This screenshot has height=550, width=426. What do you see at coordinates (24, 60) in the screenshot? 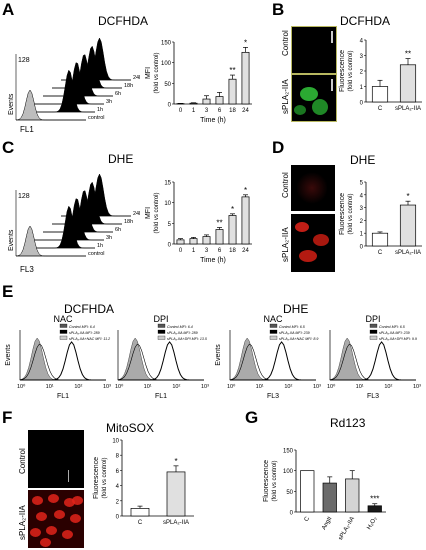
I see `hist-a-ytick: 128` at bounding box center [24, 60].